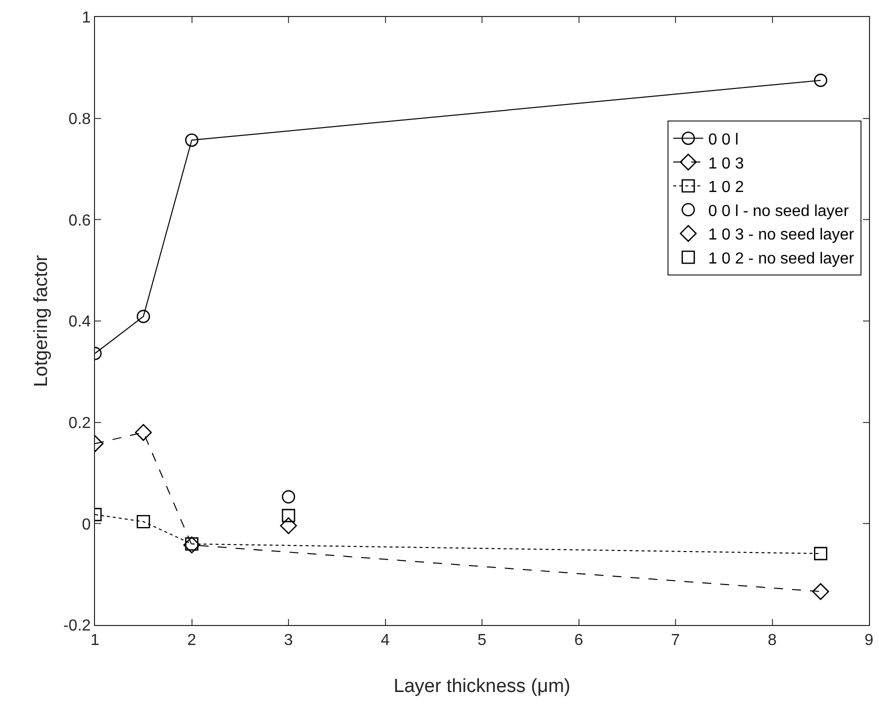  Describe the element at coordinates (869, 641) in the screenshot. I see `x-tick-label: 9` at that location.